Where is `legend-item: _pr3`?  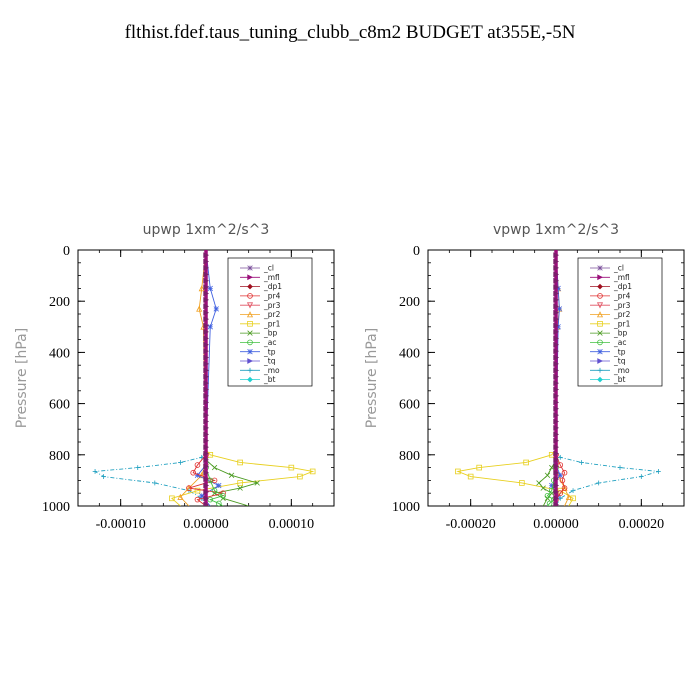 legend-item: _pr3 is located at coordinates (610, 305).